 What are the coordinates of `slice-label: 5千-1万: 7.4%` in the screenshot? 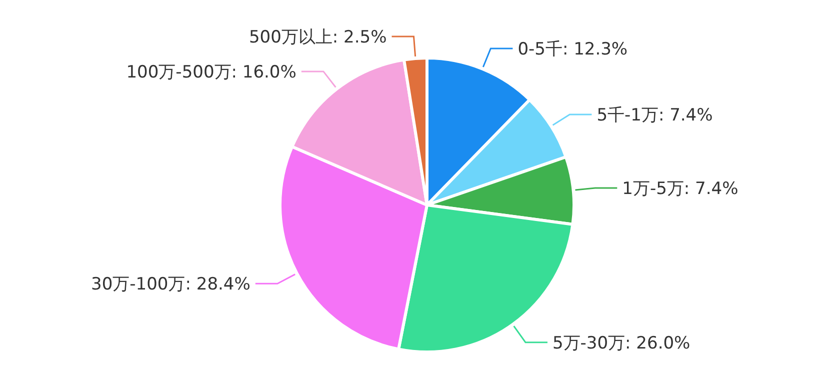 It's located at (654, 115).